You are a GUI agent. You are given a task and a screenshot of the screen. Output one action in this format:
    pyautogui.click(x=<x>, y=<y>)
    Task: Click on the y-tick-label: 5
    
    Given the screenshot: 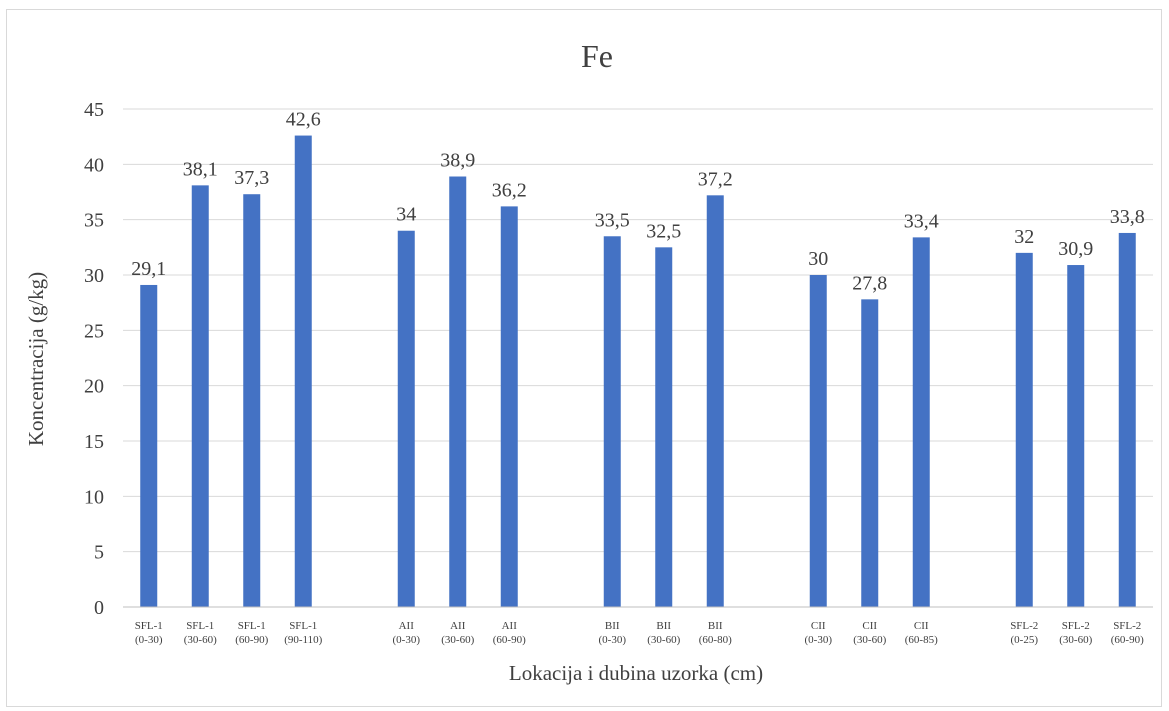 What is the action you would take?
    pyautogui.click(x=99, y=553)
    